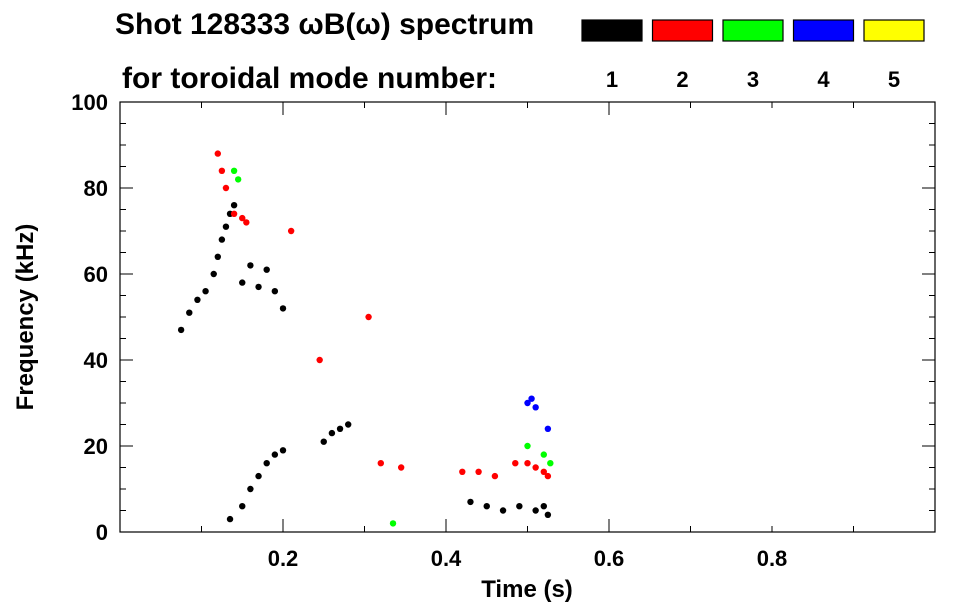 This screenshot has height=615, width=963. Describe the element at coordinates (89, 102) in the screenshot. I see `y-tick-label: 100` at that location.